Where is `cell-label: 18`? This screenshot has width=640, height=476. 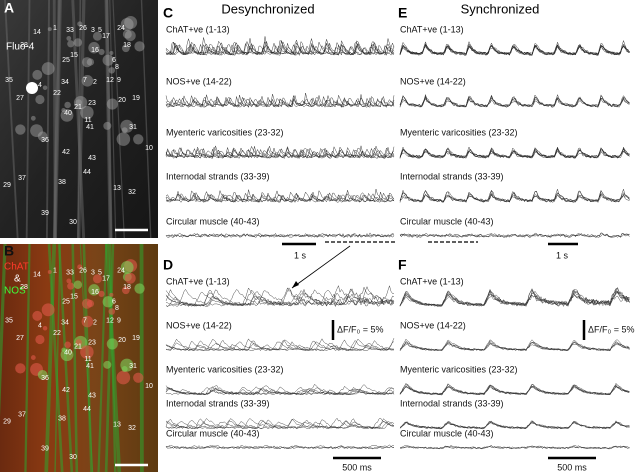 cell-label: 18 is located at coordinates (127, 45).